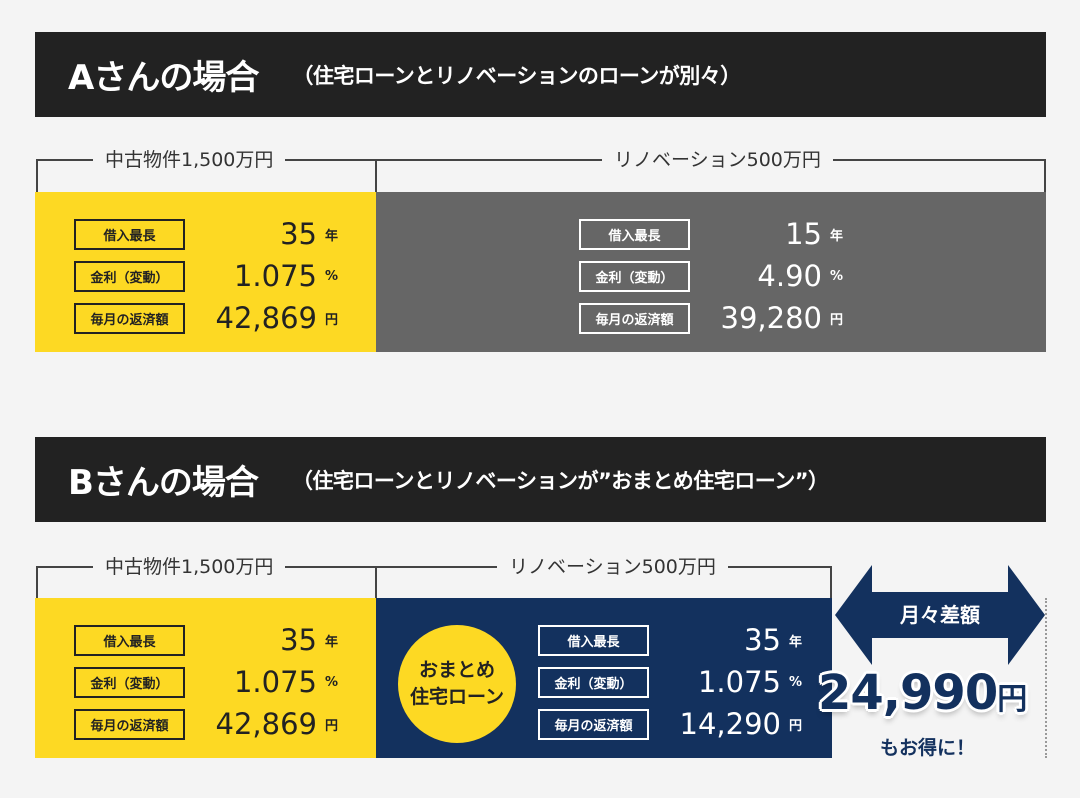 Image resolution: width=1080 pixels, height=798 pixels. Describe the element at coordinates (189, 567) in the screenshot. I see `case-b-property-label: 中古物件1,500万円` at that location.